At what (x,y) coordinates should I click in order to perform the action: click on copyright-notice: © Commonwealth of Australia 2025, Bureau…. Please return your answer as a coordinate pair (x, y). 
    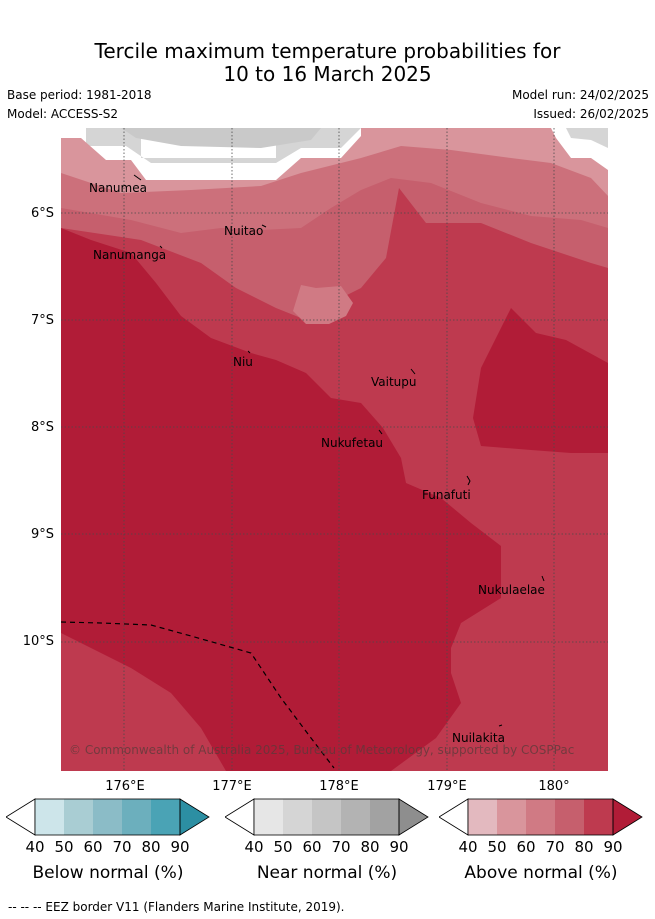
    Looking at the image, I should click on (322, 750).